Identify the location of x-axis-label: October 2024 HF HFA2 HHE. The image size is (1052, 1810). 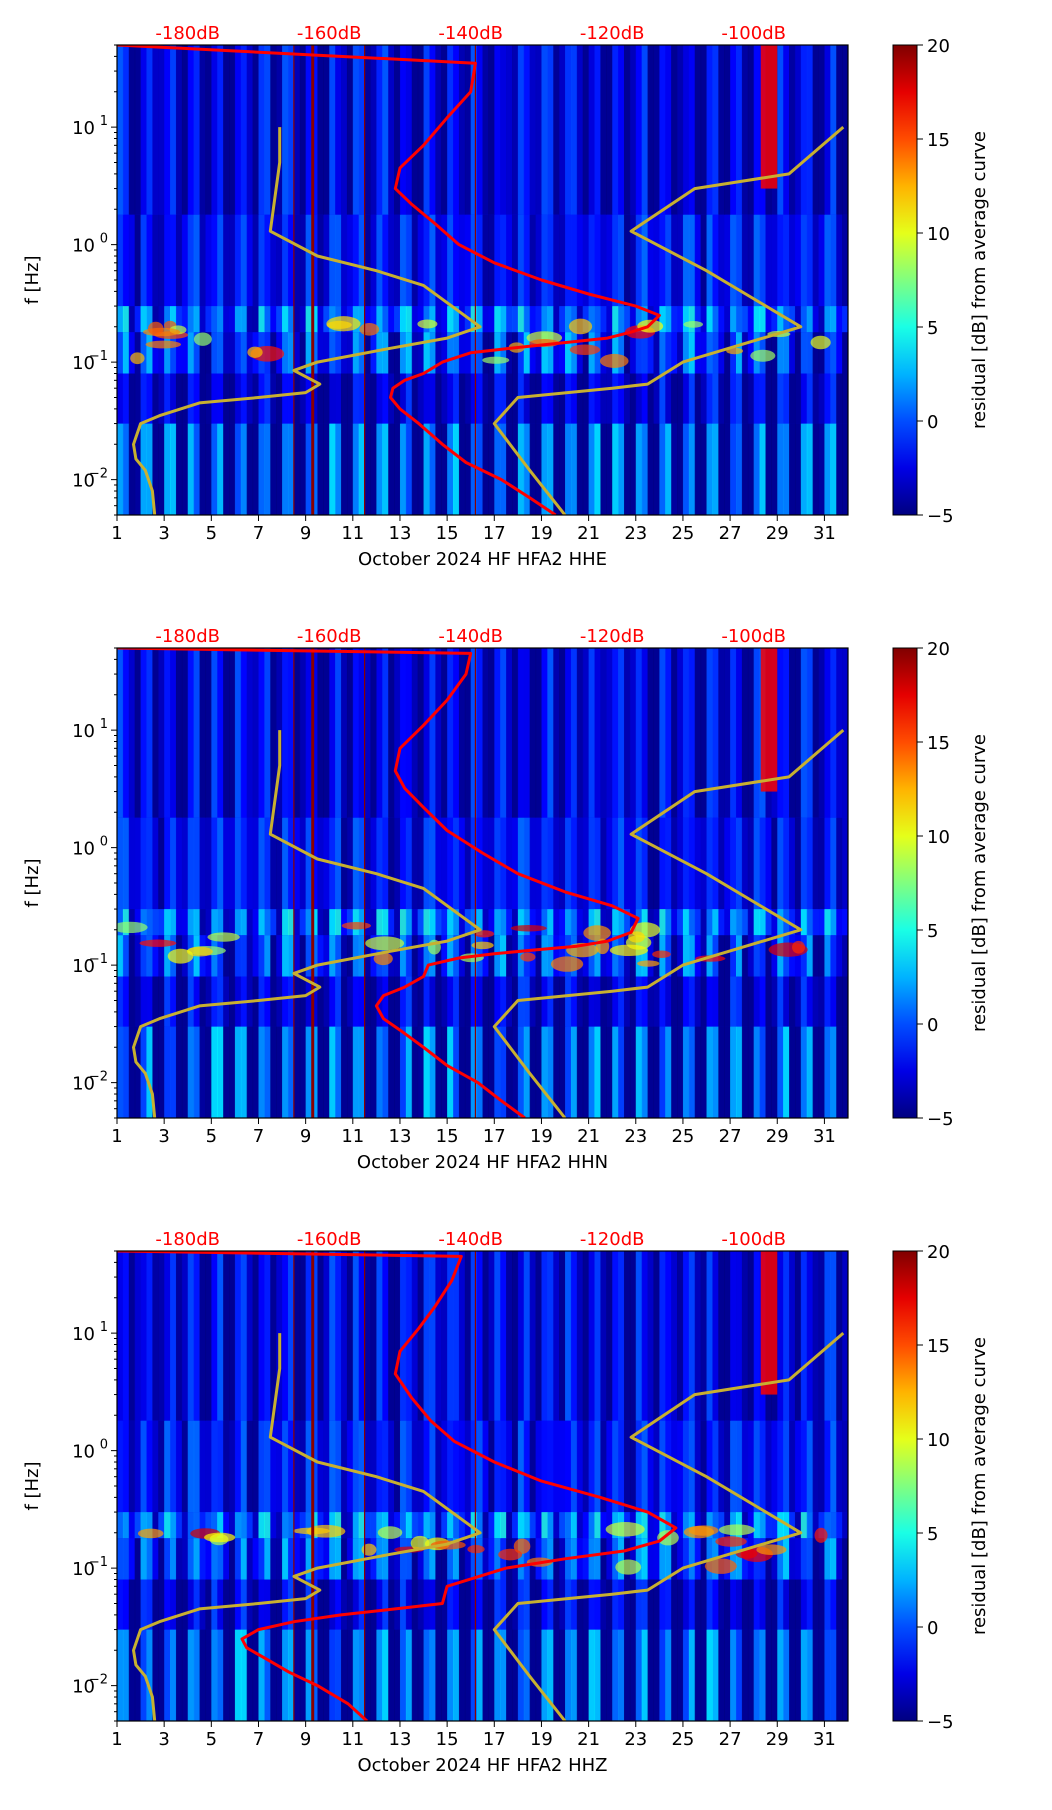
(482, 559).